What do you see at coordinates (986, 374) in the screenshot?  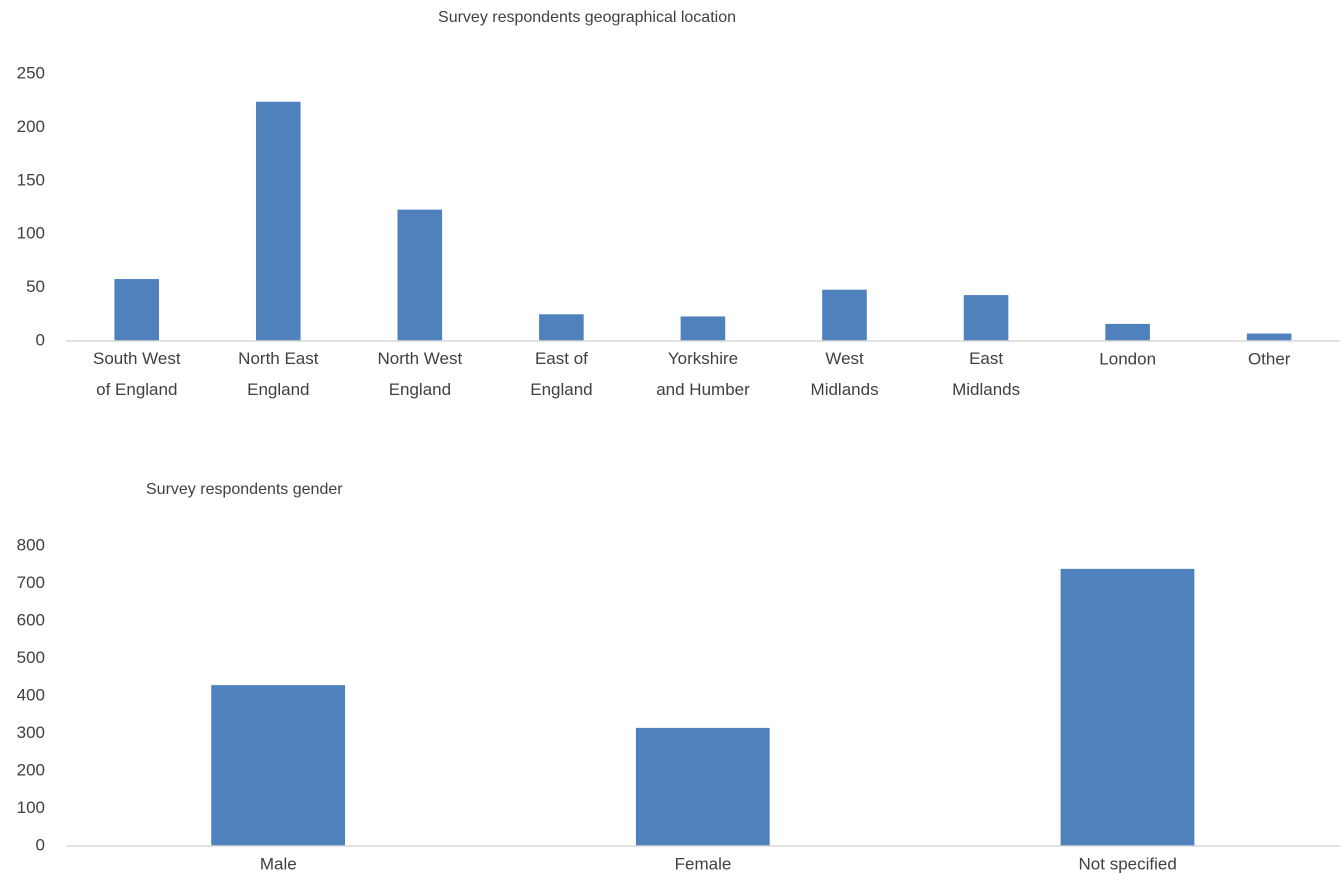 I see `x-tick-label: East Midlands` at bounding box center [986, 374].